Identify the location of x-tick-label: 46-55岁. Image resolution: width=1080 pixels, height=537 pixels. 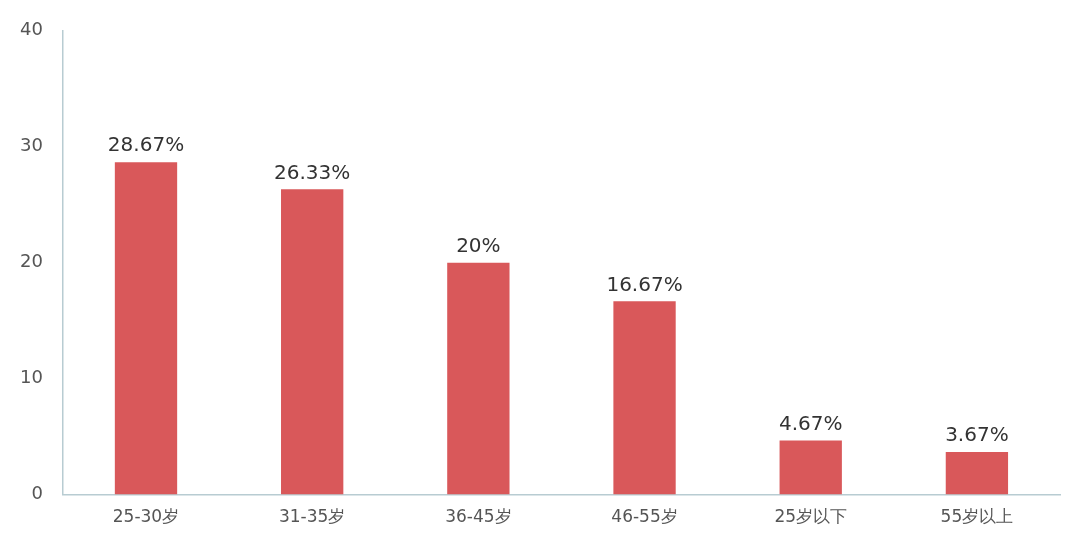
(644, 516).